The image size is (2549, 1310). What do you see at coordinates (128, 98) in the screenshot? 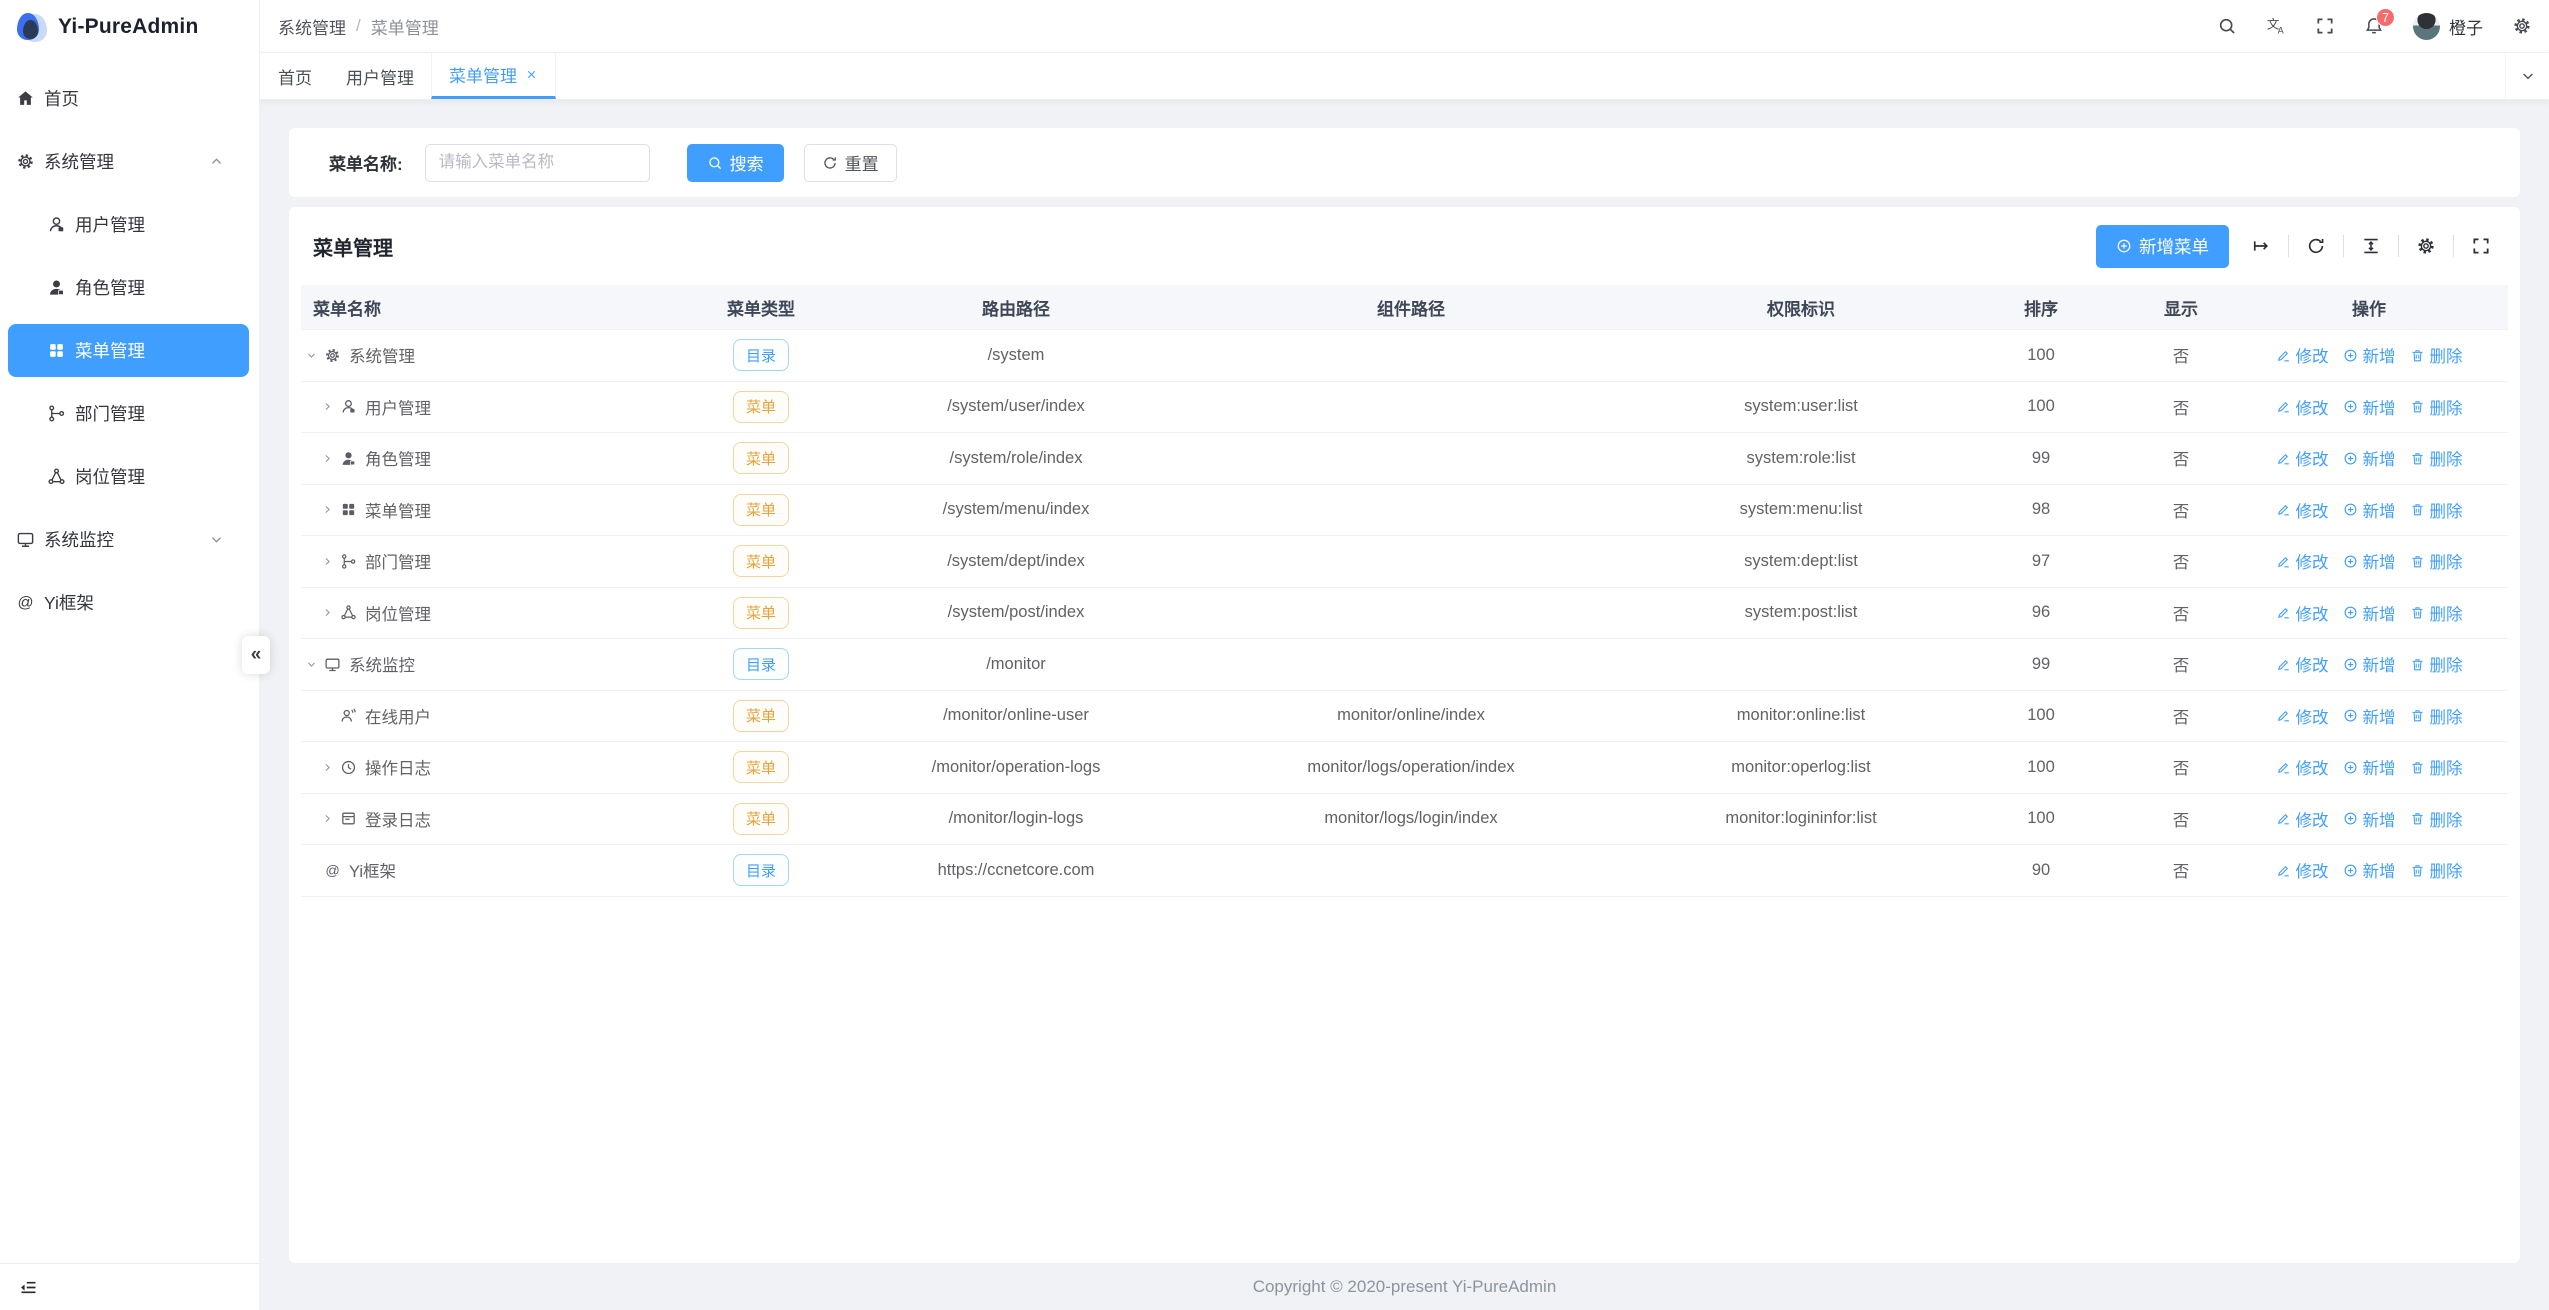
I see `sidebar-item-home: 首页` at bounding box center [128, 98].